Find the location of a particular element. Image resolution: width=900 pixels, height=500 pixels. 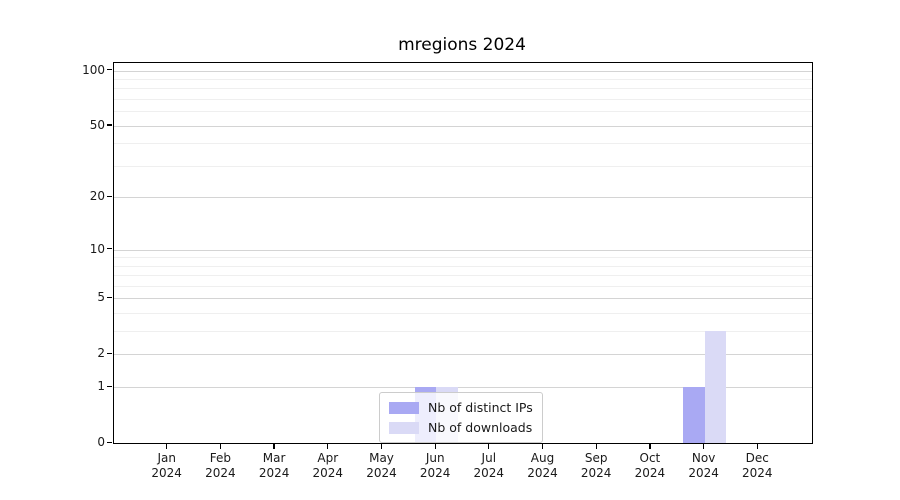

x-tick-label: May 2024 is located at coordinates (381, 465).